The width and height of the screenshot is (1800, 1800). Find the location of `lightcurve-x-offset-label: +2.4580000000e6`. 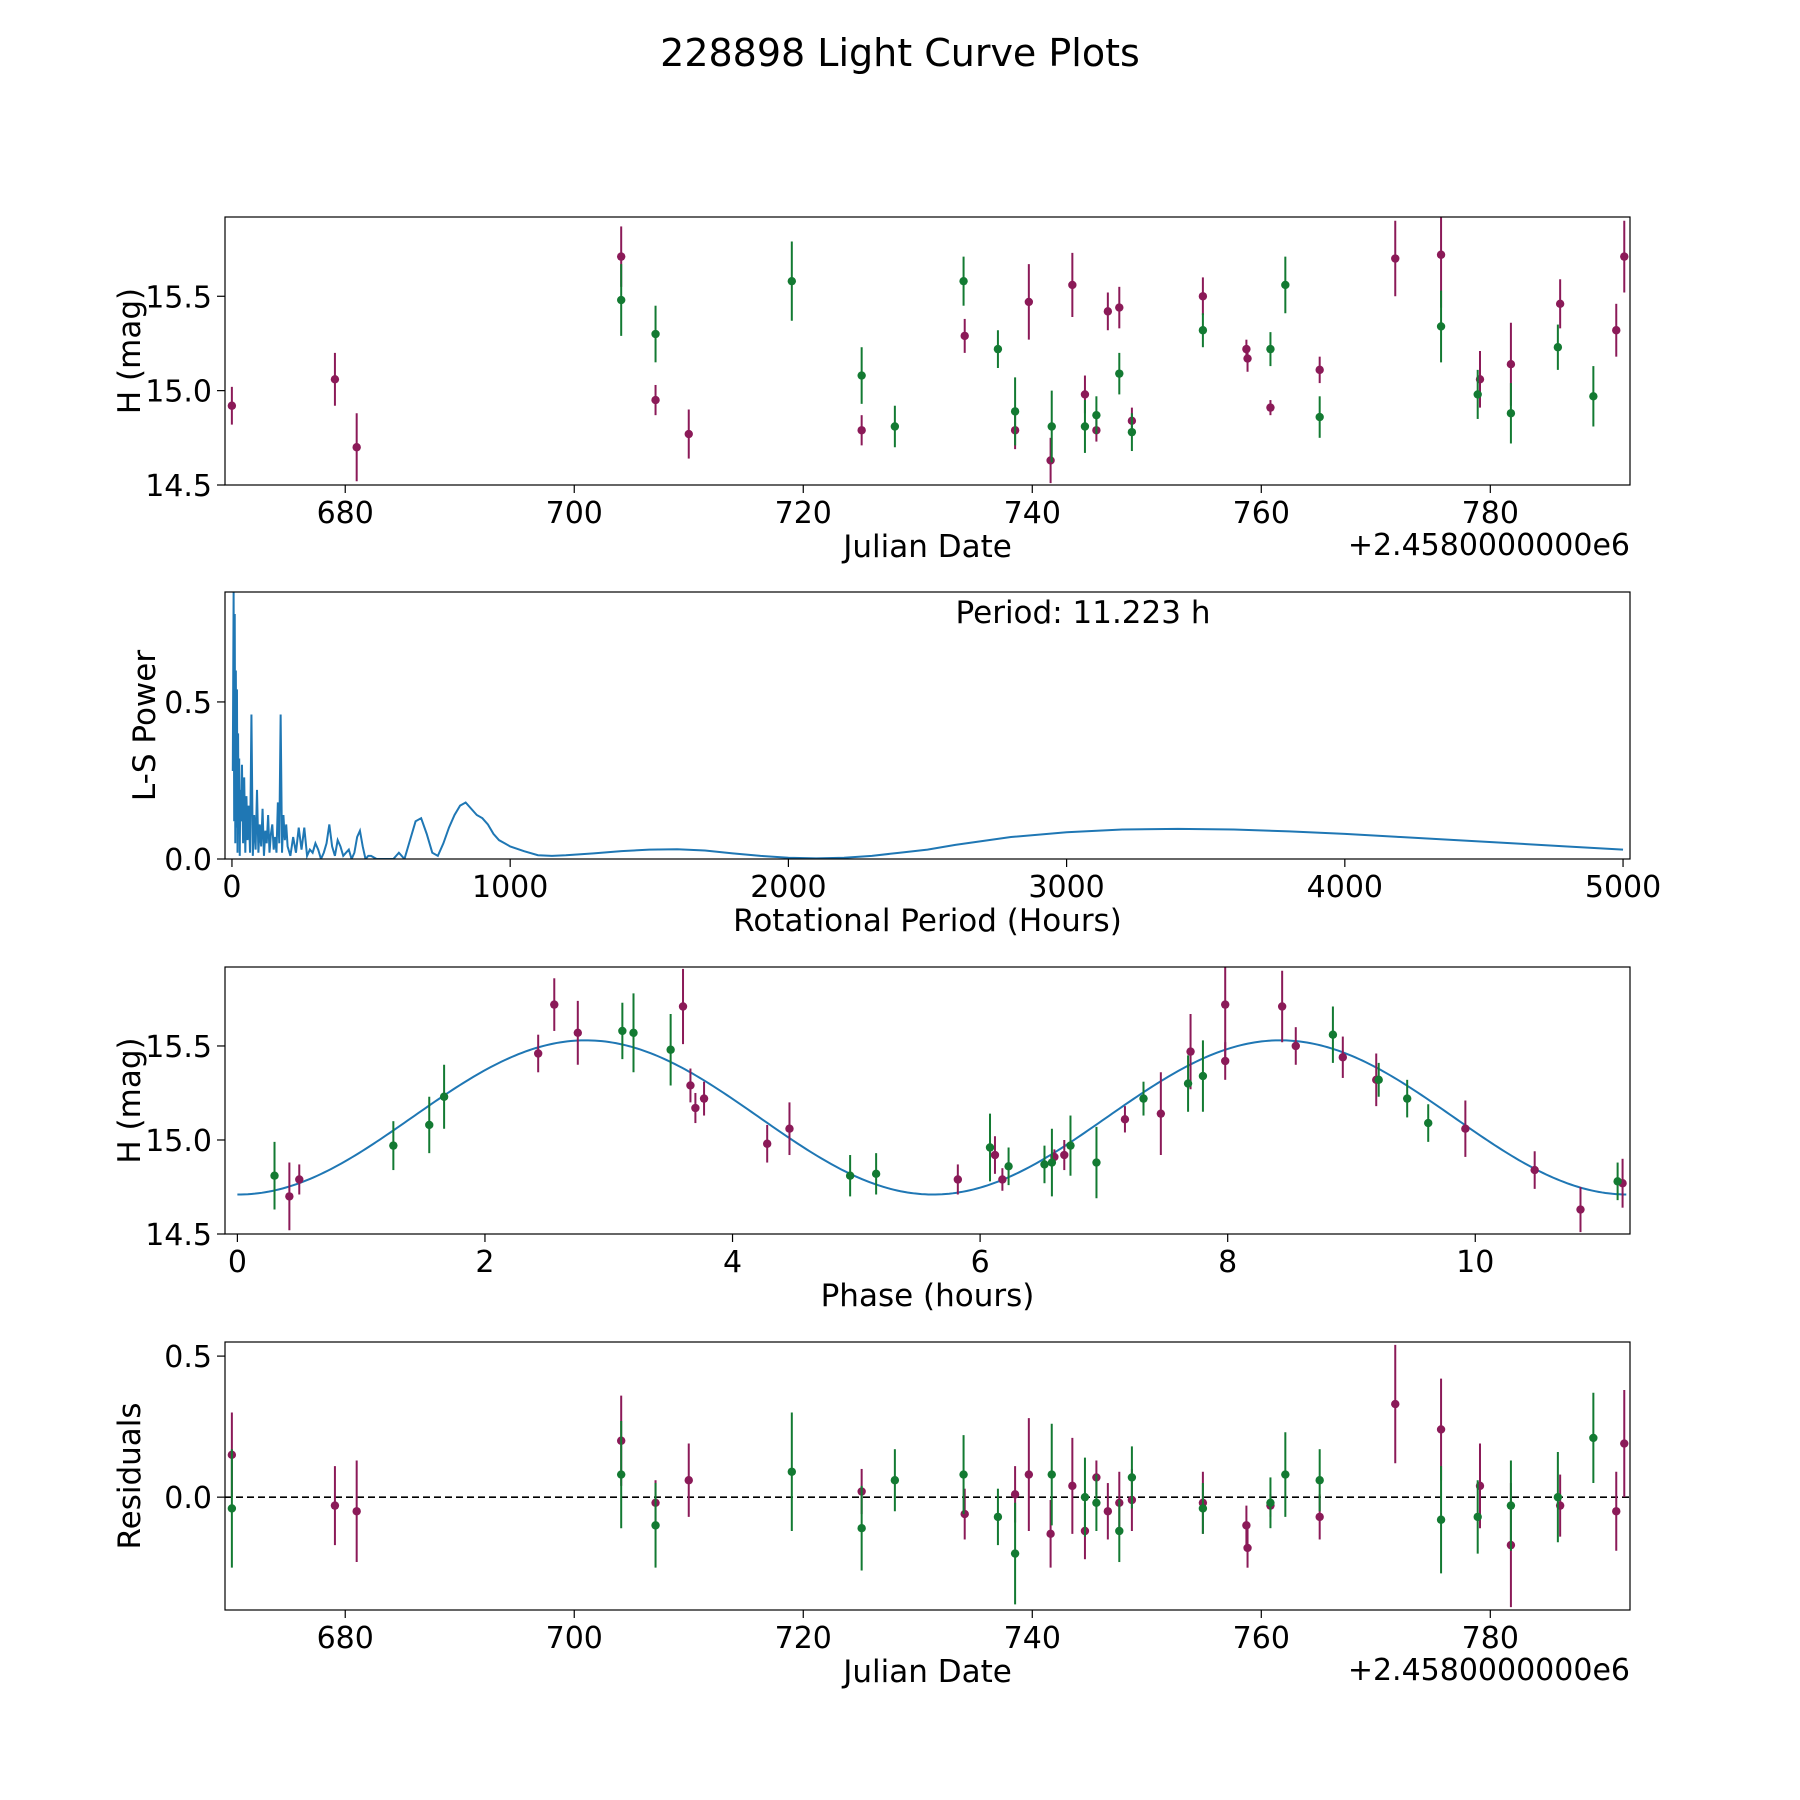

lightcurve-x-offset-label: +2.4580000000e6 is located at coordinates (1489, 545).